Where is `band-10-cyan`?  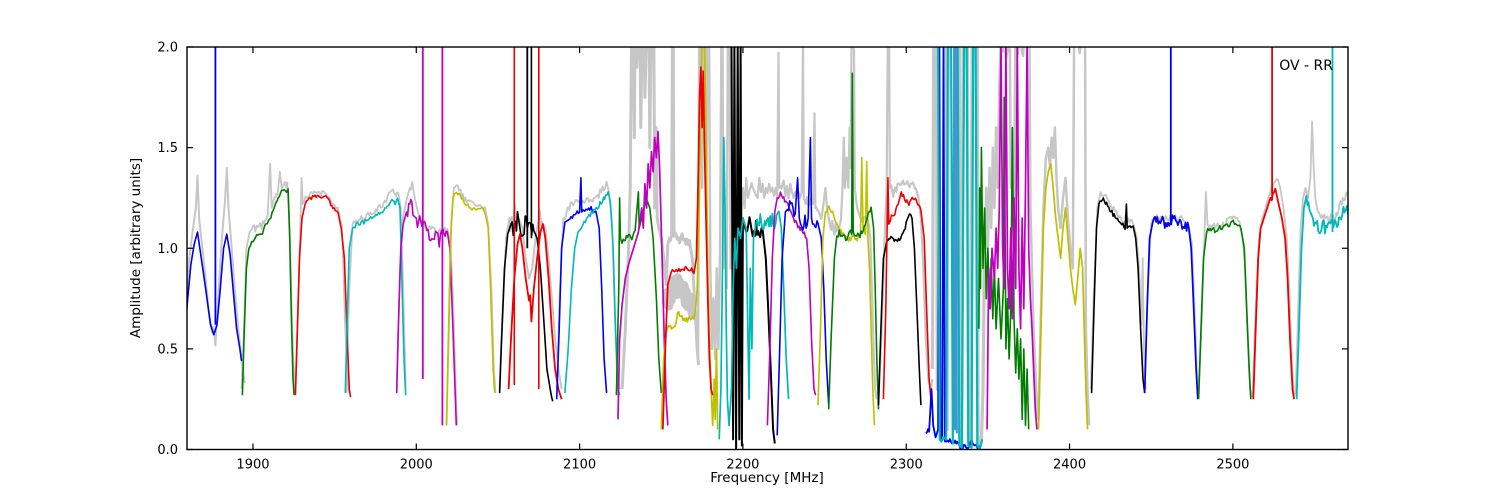
band-10-cyan is located at coordinates (592, 293).